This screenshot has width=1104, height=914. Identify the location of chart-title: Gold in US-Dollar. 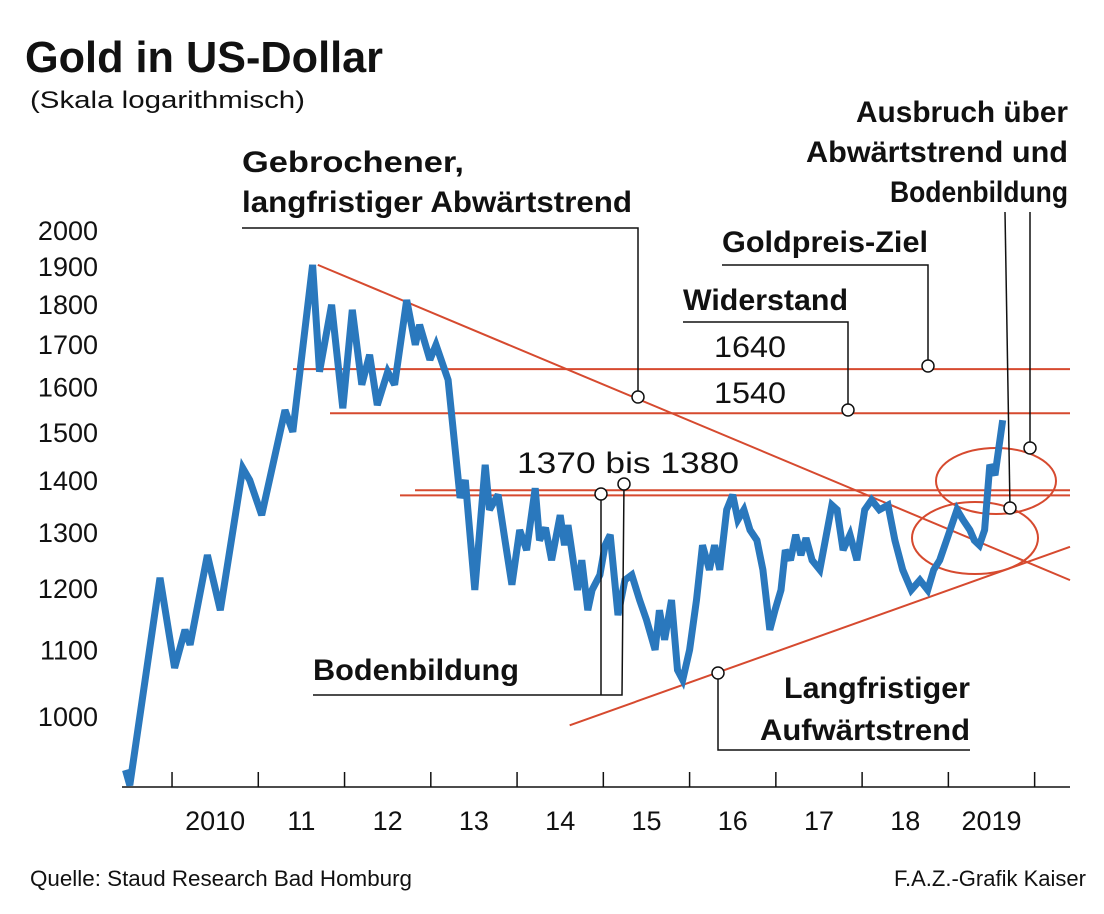
(204, 57).